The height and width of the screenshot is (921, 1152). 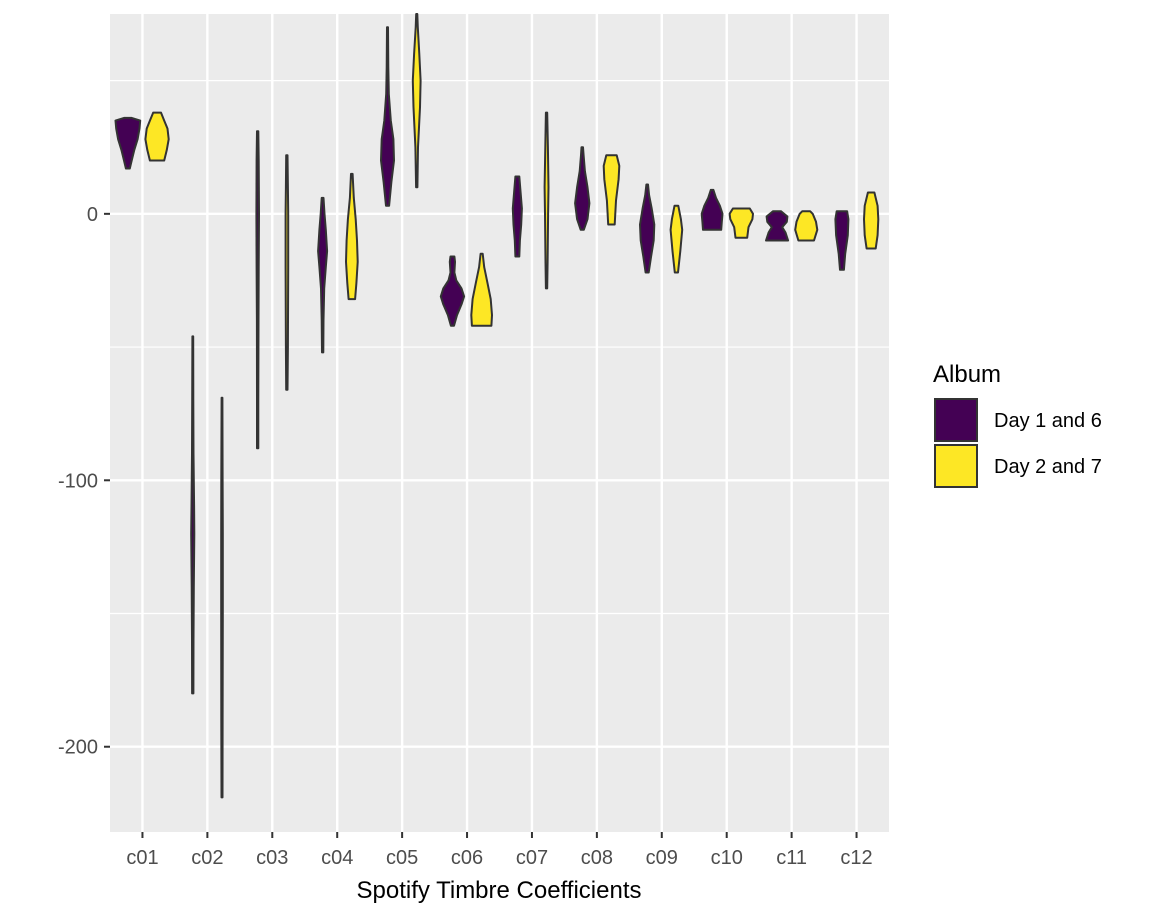 I want to click on x-tick-label: c10, so click(x=727, y=858).